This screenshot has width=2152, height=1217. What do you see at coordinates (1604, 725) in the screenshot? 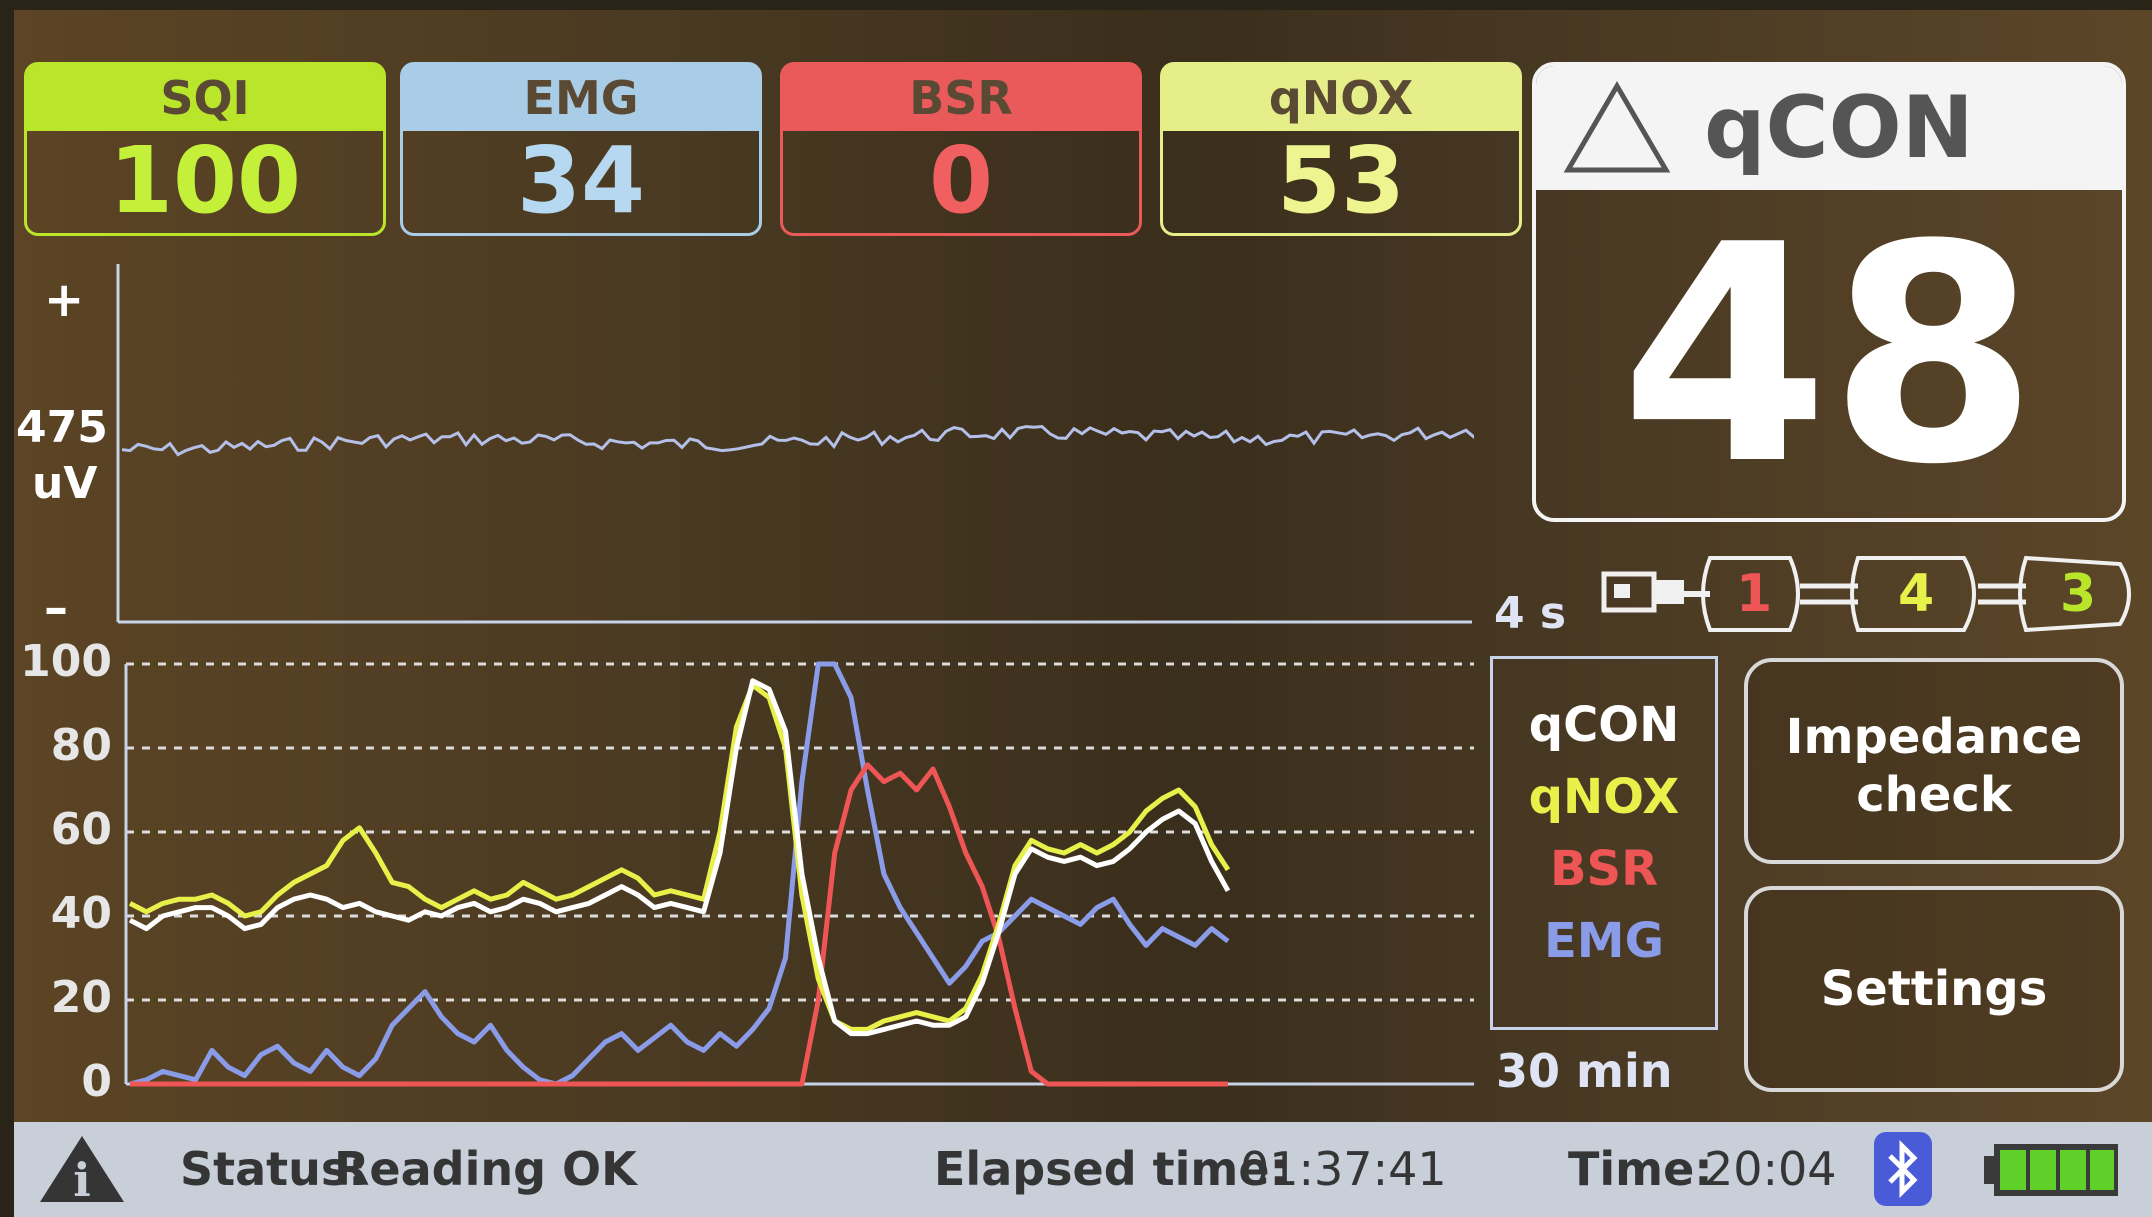
I see `legend-qcon: qCON` at bounding box center [1604, 725].